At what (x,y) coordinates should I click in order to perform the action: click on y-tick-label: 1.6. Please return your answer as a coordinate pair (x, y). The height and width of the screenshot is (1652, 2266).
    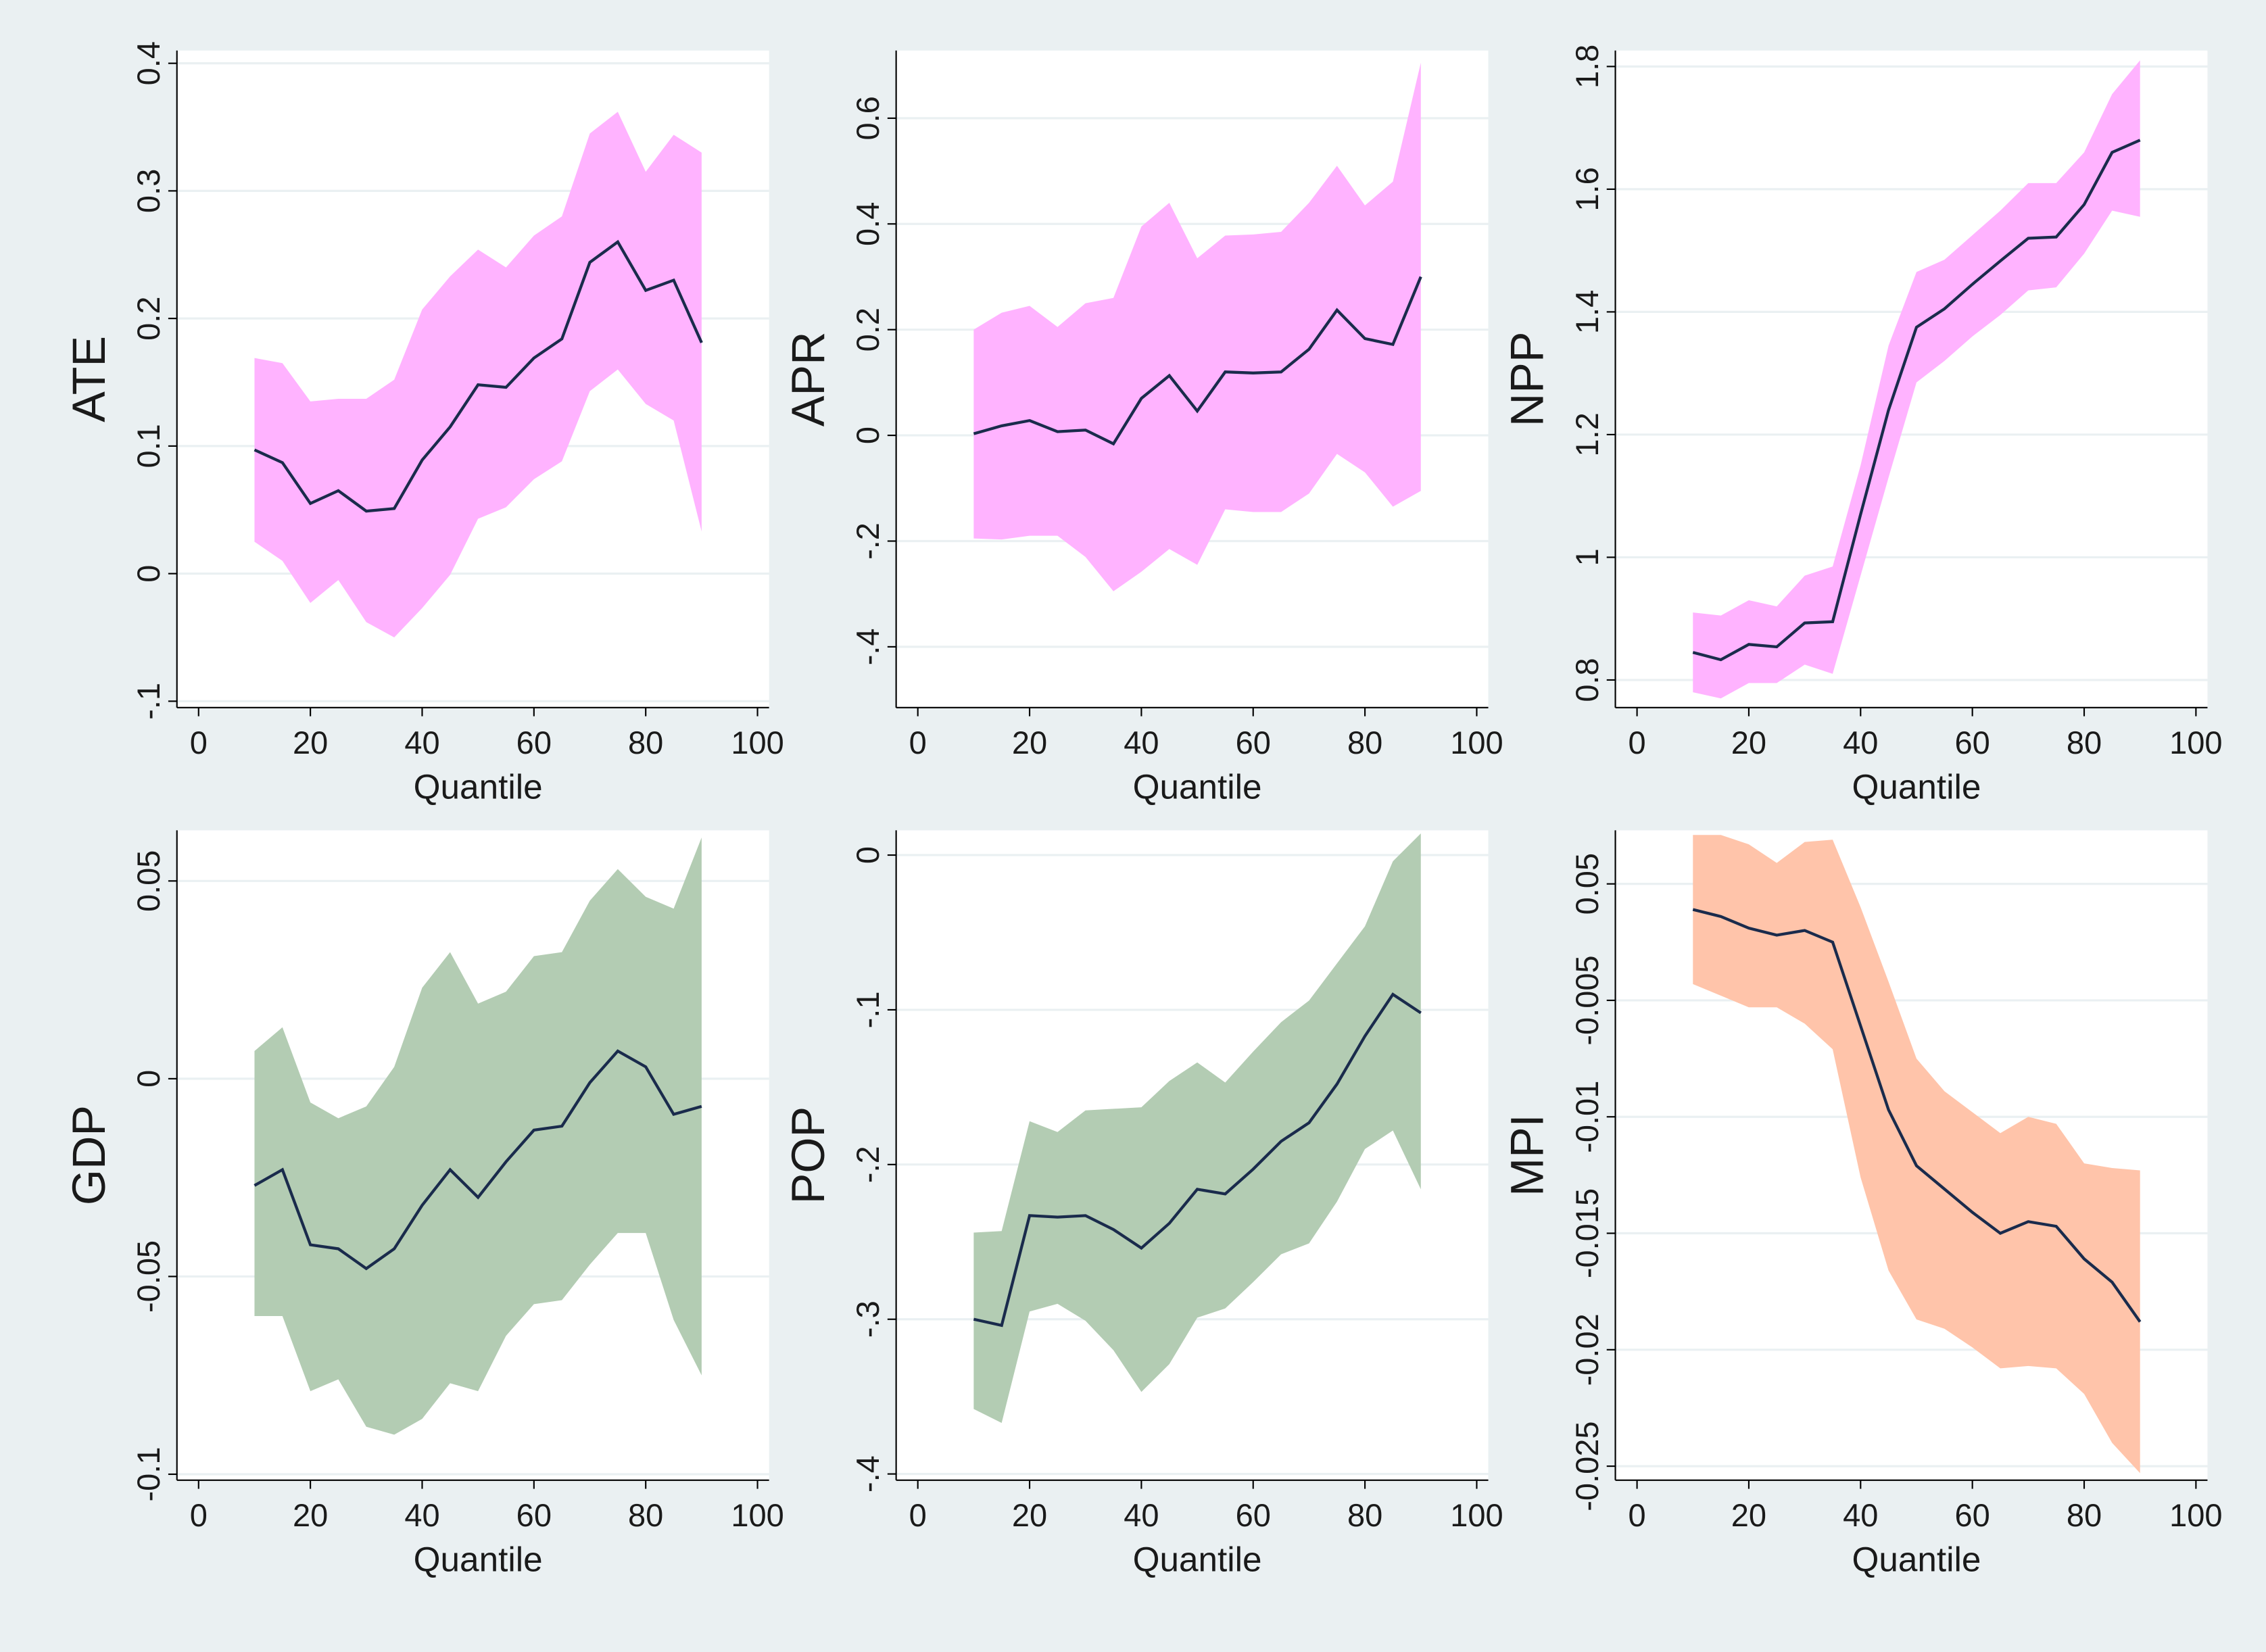
    Looking at the image, I should click on (1587, 189).